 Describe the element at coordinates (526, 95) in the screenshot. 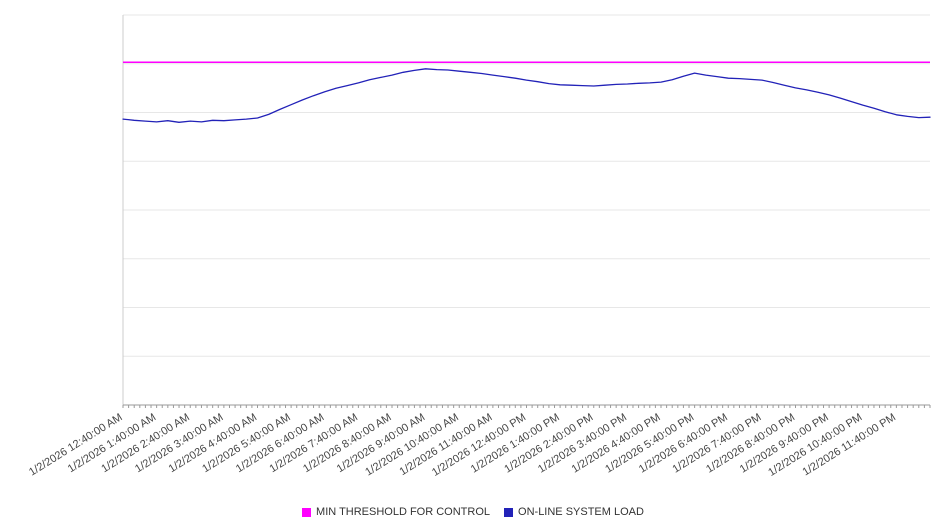

I see `system-load-line` at that location.